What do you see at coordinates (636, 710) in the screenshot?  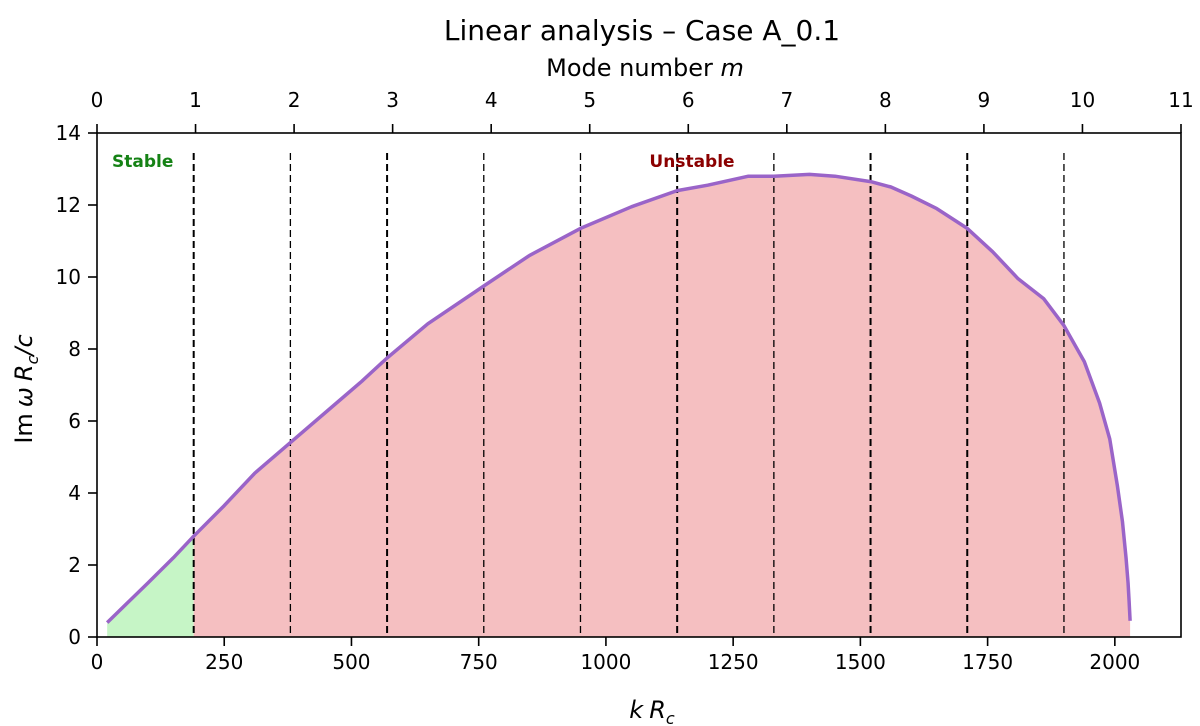 I see `x-axis-label-k: k` at bounding box center [636, 710].